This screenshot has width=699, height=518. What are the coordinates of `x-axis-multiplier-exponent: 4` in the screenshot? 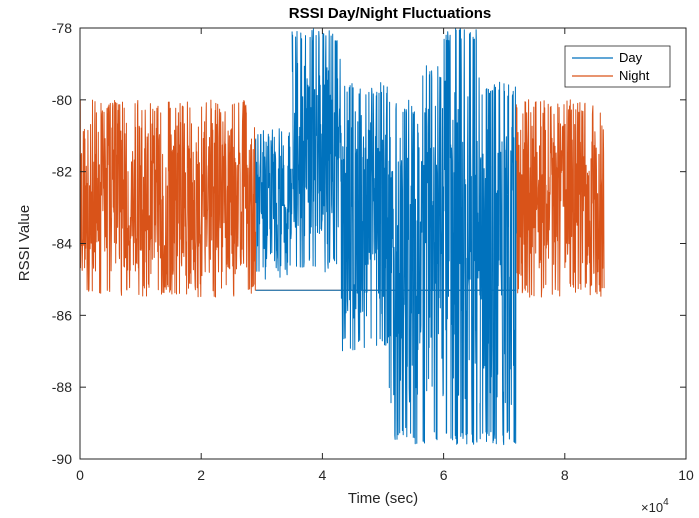 It's located at (666, 502).